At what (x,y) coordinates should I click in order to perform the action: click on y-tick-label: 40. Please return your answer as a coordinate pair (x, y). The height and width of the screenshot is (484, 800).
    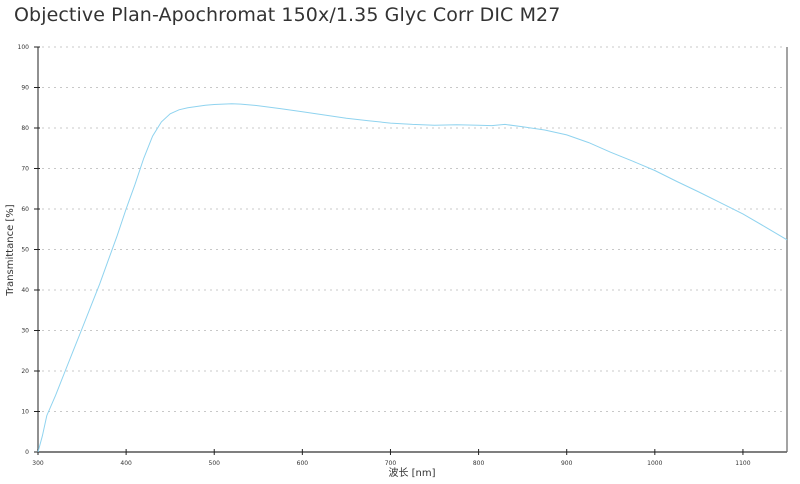
    Looking at the image, I should click on (25, 290).